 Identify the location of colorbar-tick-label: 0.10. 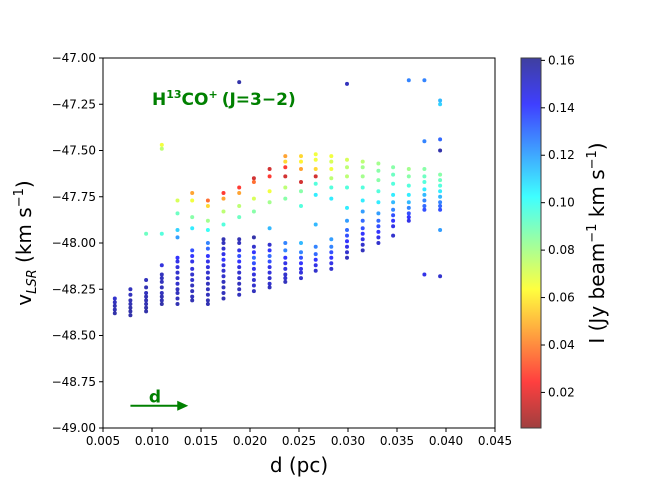
(561, 203).